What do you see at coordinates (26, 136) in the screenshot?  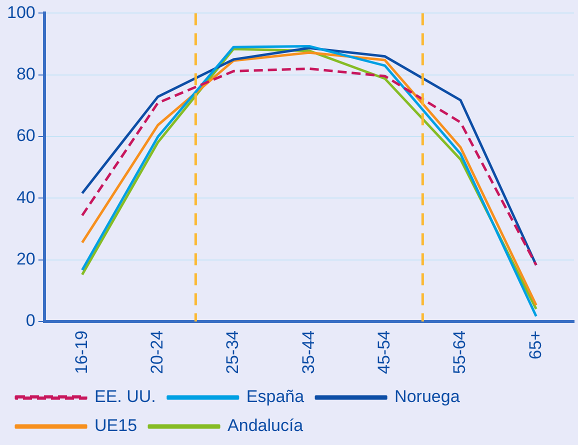 I see `y-tick-label: 60` at bounding box center [26, 136].